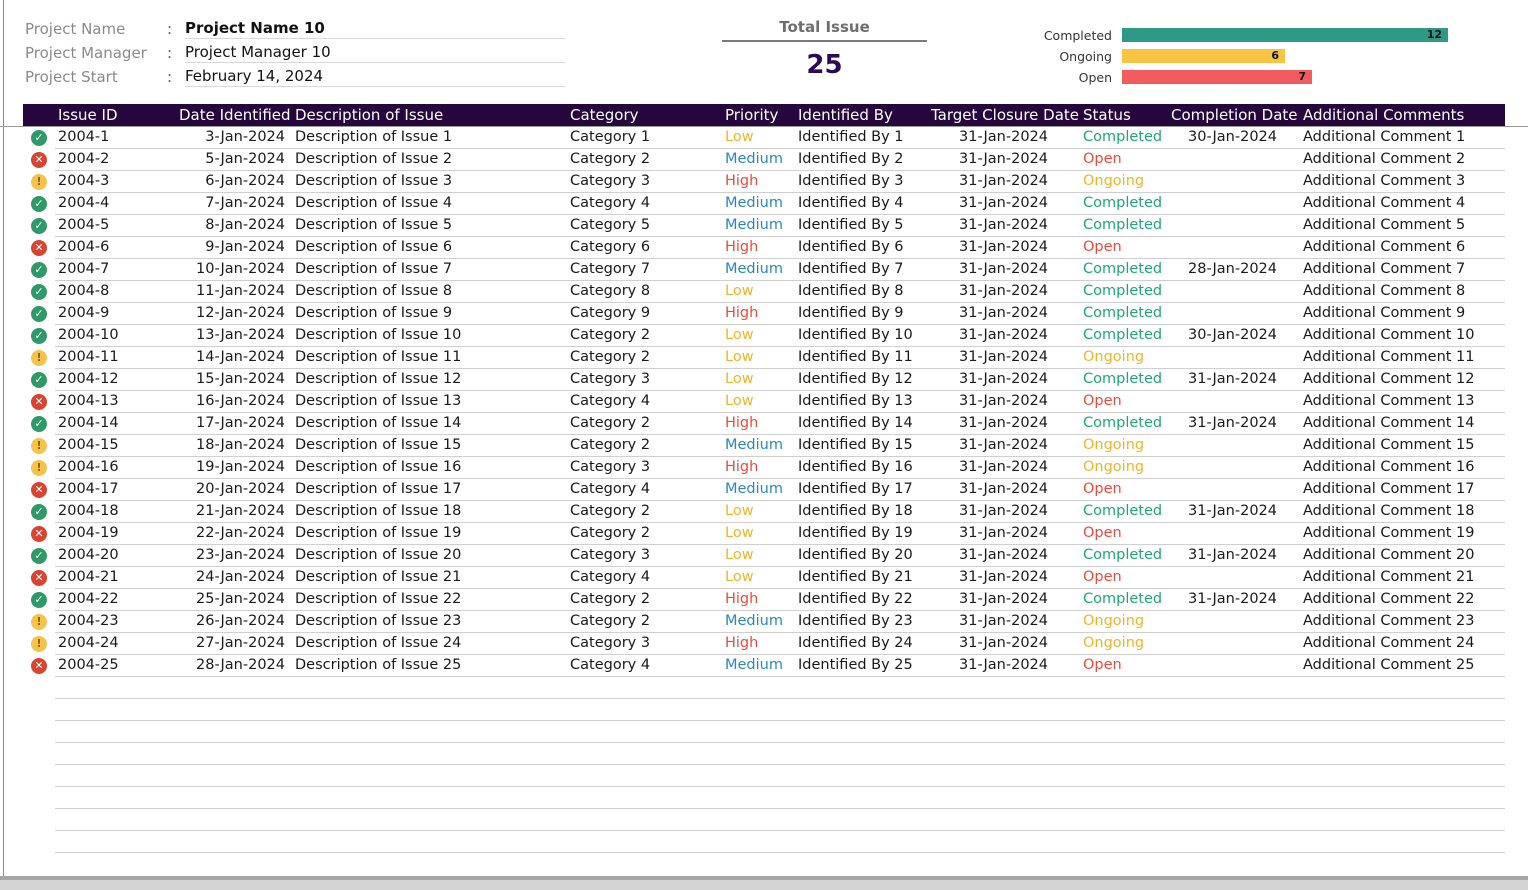  I want to click on cell-category: Category 6, so click(610, 247).